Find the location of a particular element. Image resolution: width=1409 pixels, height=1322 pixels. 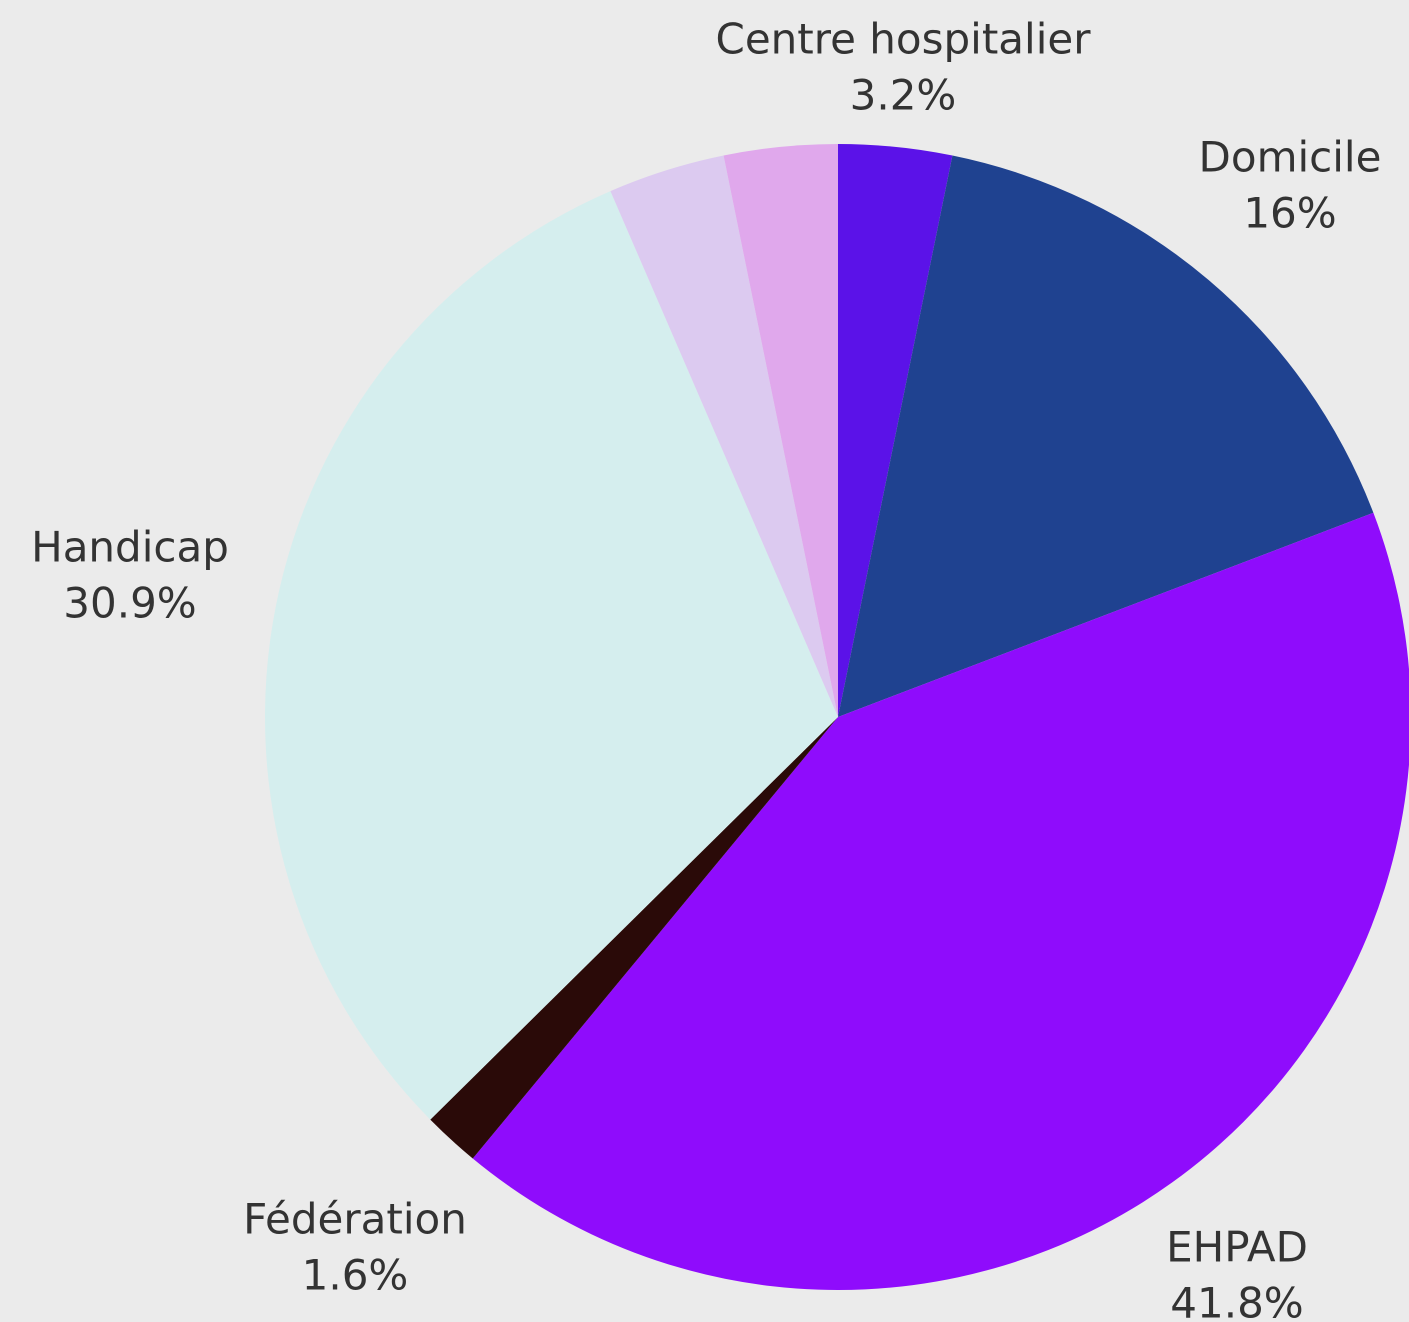

slice-label: Handicap is located at coordinates (130, 547).